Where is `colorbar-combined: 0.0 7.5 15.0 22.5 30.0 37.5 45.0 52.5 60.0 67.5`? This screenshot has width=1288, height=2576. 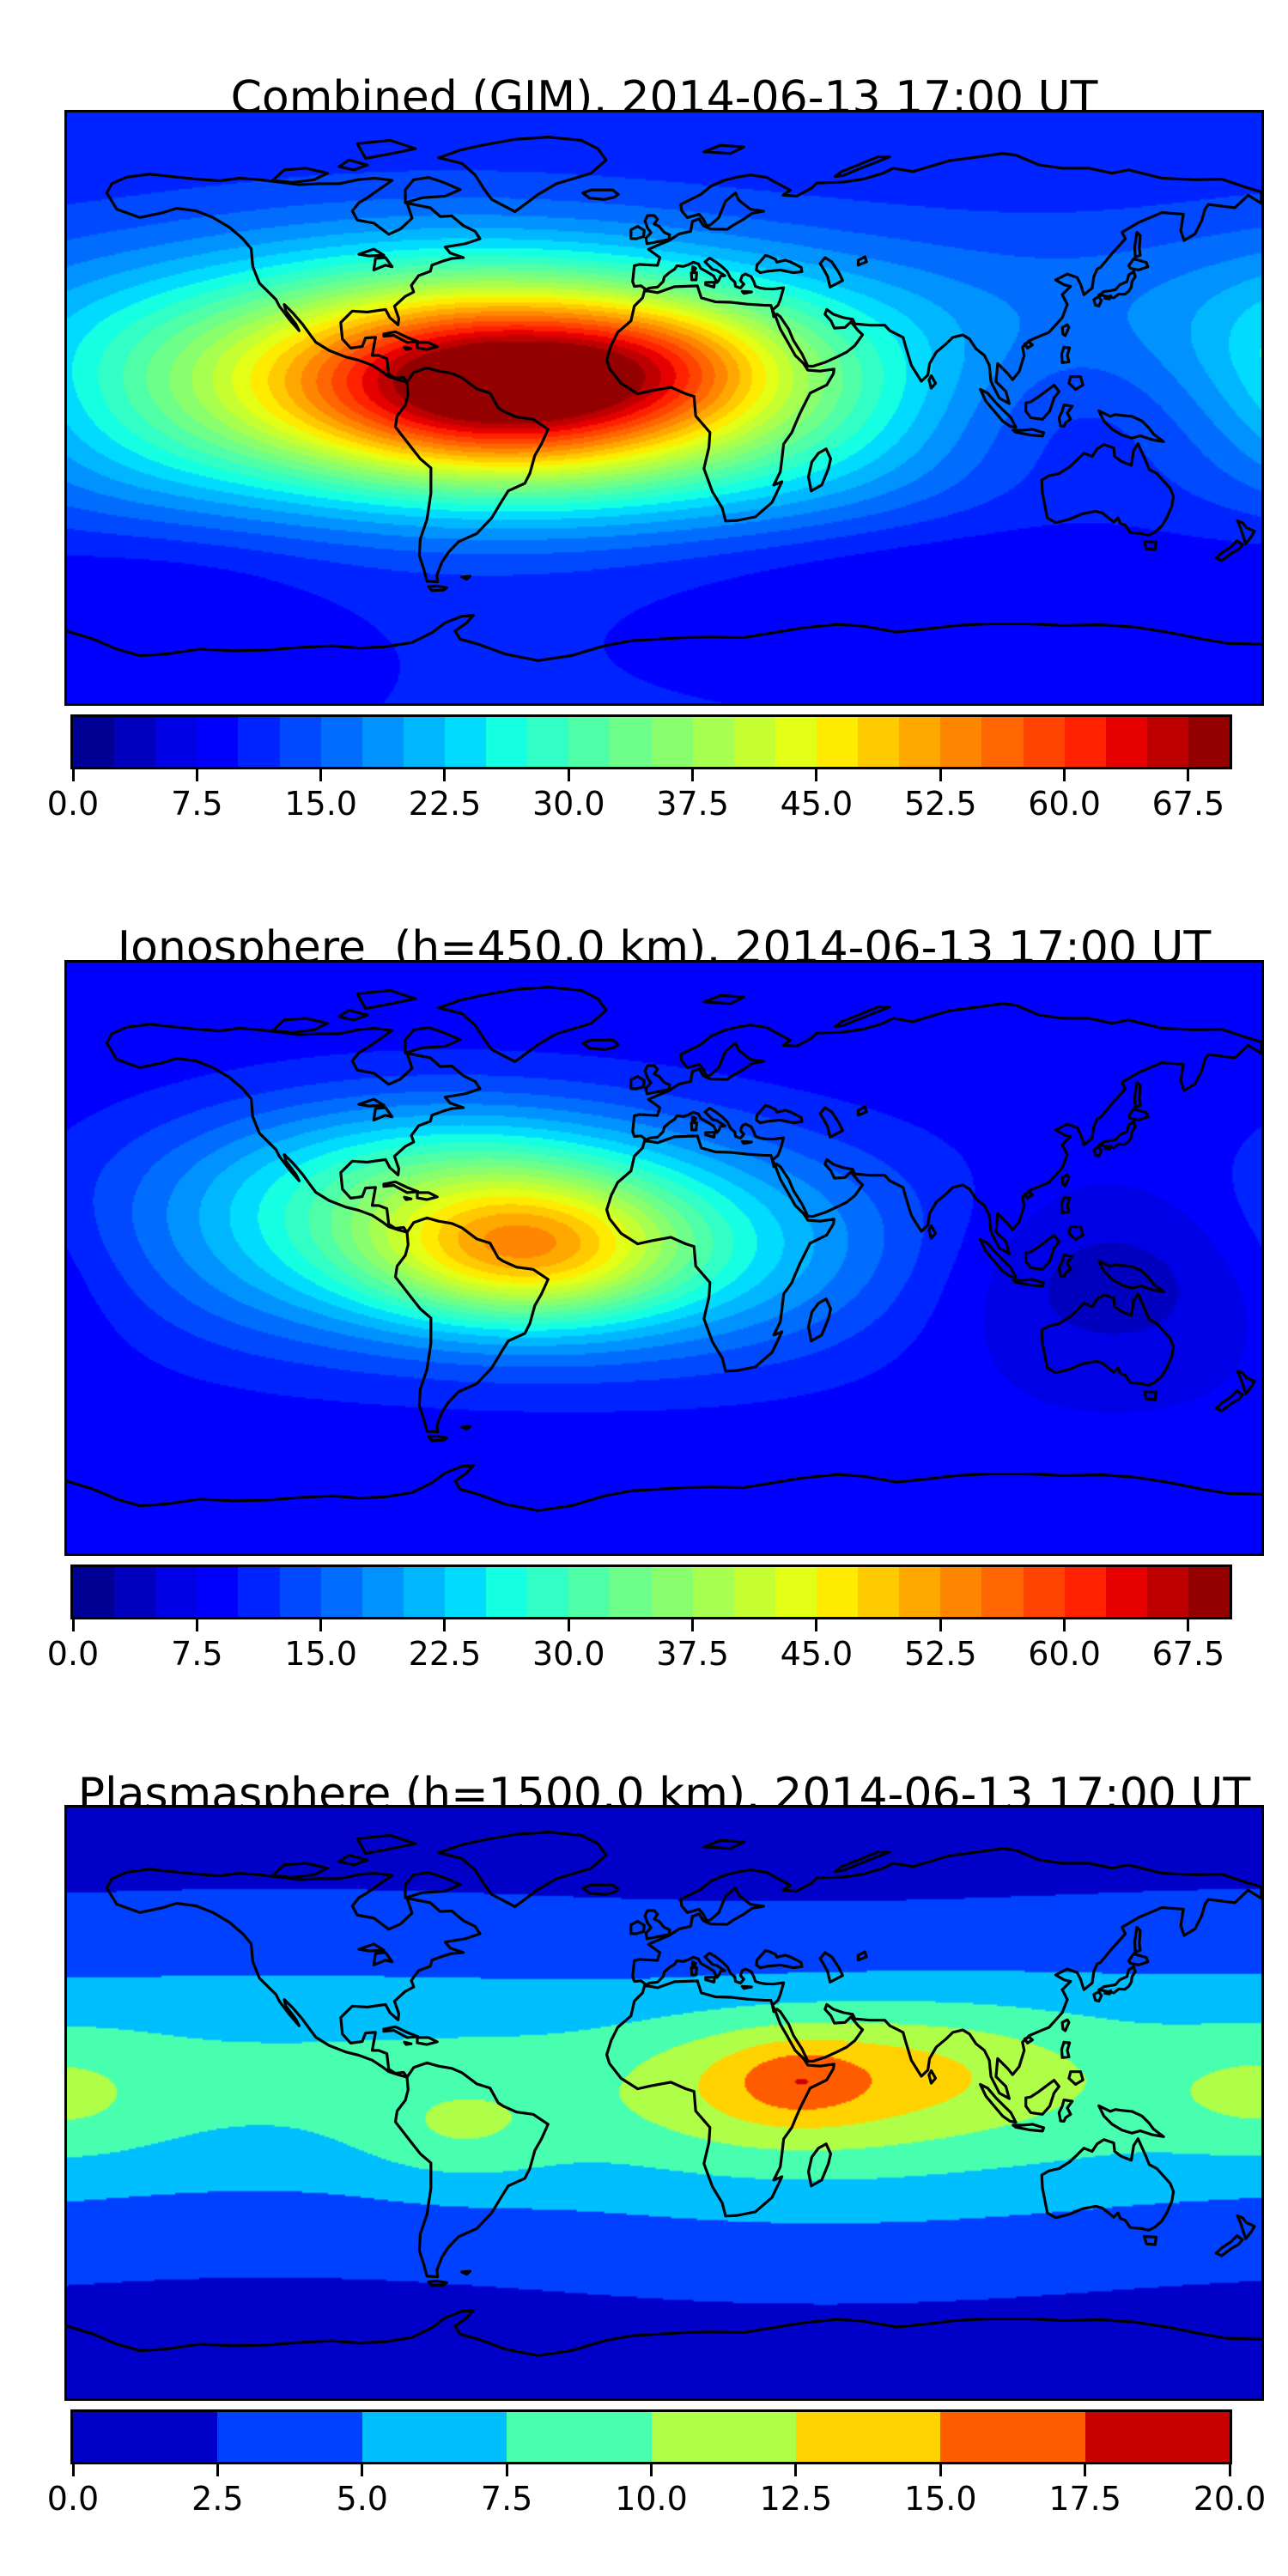
colorbar-combined: 0.0 7.5 15.0 22.5 30.0 37.5 45.0 52.5 60.0 67.5 is located at coordinates (640, 779).